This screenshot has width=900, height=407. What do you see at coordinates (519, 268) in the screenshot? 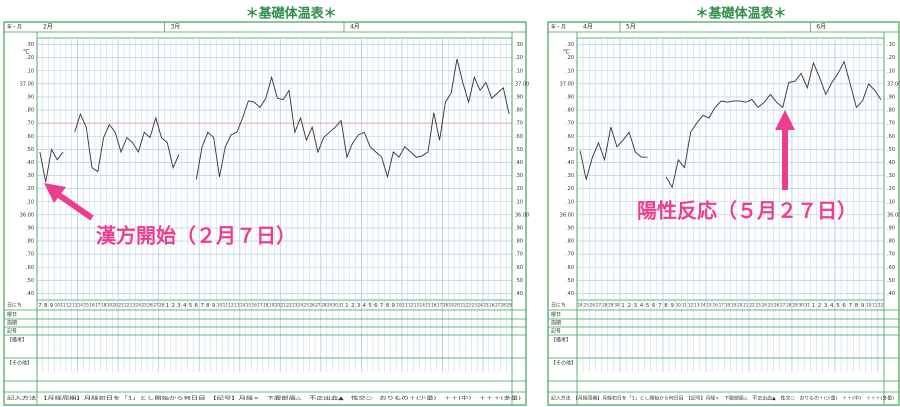
I see `y-tick-label-right: .60` at bounding box center [519, 268].